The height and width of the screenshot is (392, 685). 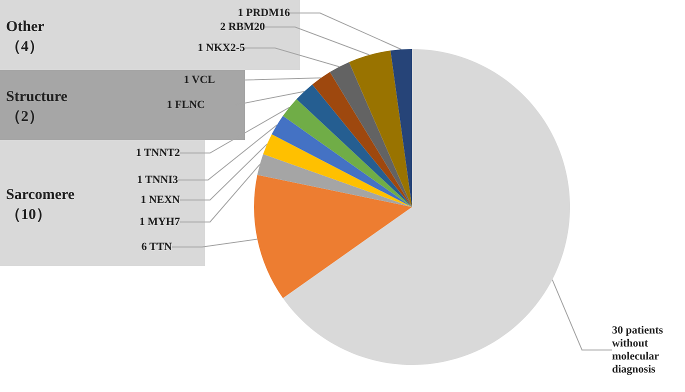 I want to click on text: Other （4）, so click(x=25, y=37).